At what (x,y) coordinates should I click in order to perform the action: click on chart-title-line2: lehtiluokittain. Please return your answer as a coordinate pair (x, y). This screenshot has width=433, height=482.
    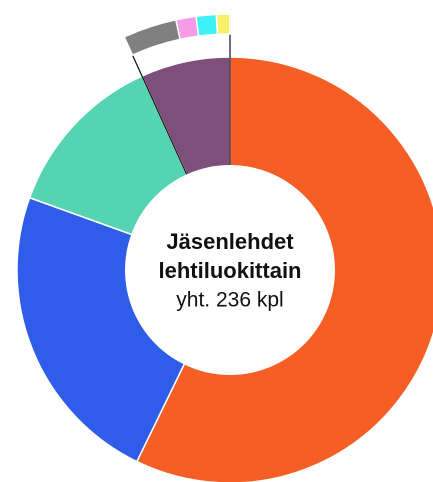
    Looking at the image, I should click on (230, 270).